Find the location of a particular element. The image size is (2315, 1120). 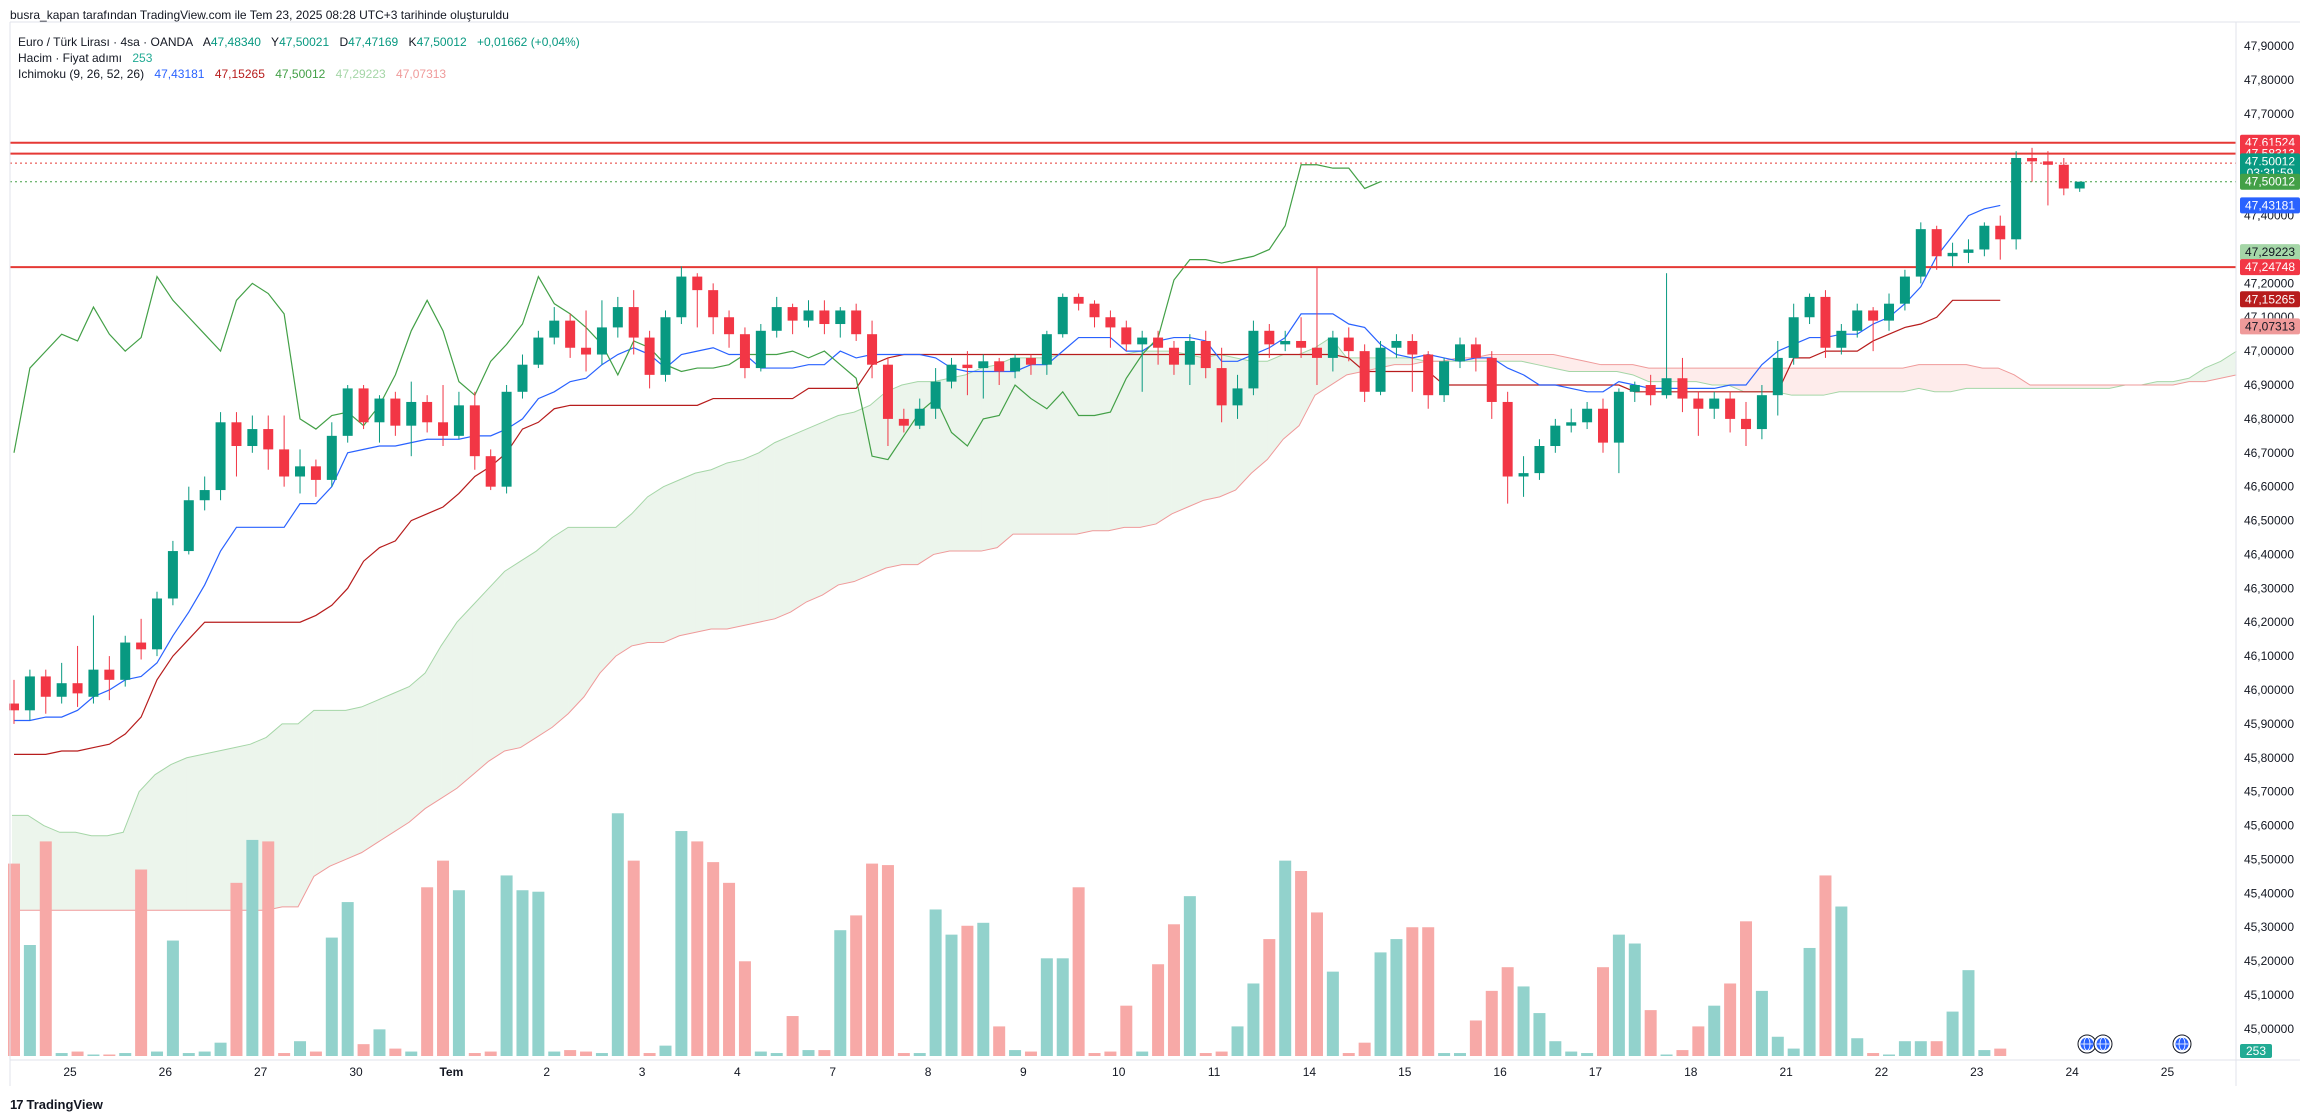

event-icon-latitude is located at coordinates (2182, 1044).